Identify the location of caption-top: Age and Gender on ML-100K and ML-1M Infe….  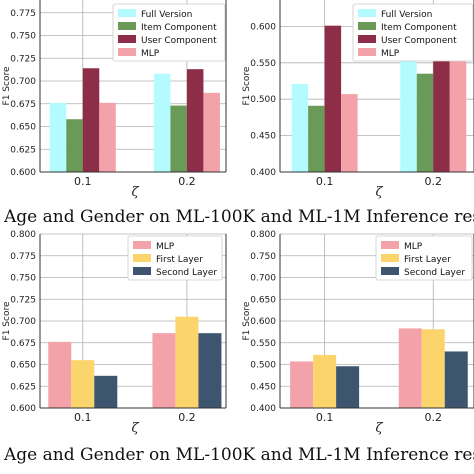
(238, 217).